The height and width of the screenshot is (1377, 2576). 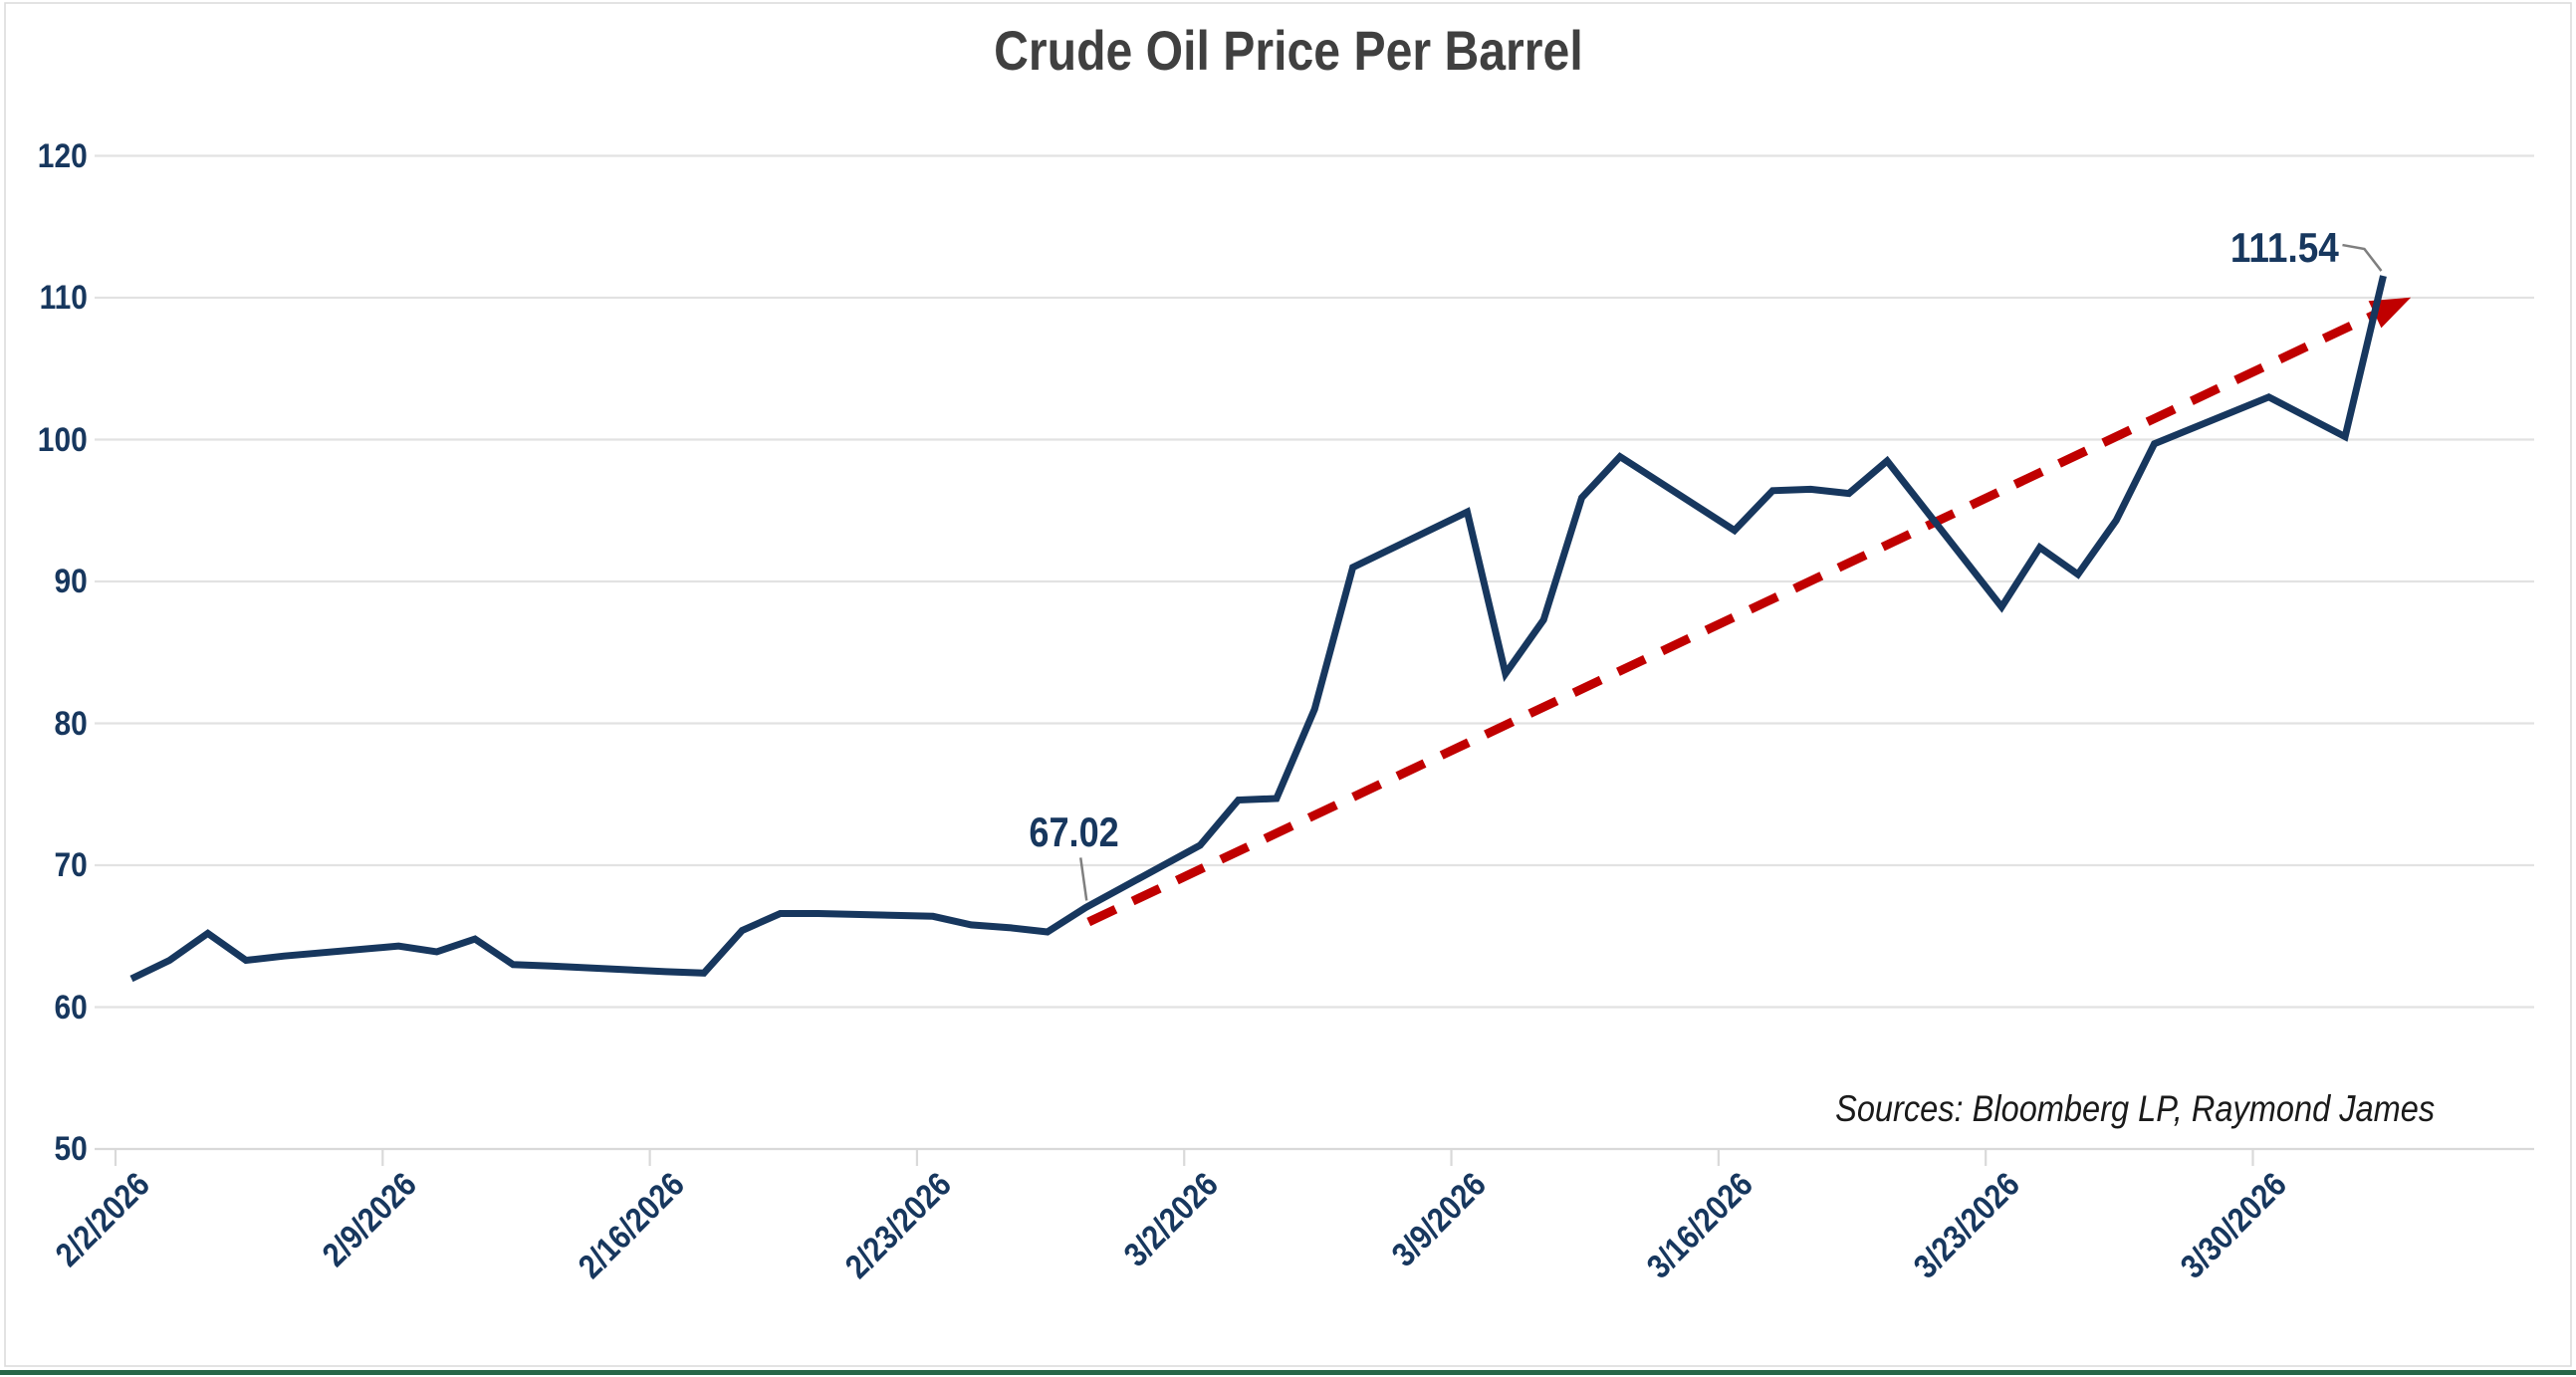 I want to click on annotation-start-value: 67.02, so click(x=1074, y=832).